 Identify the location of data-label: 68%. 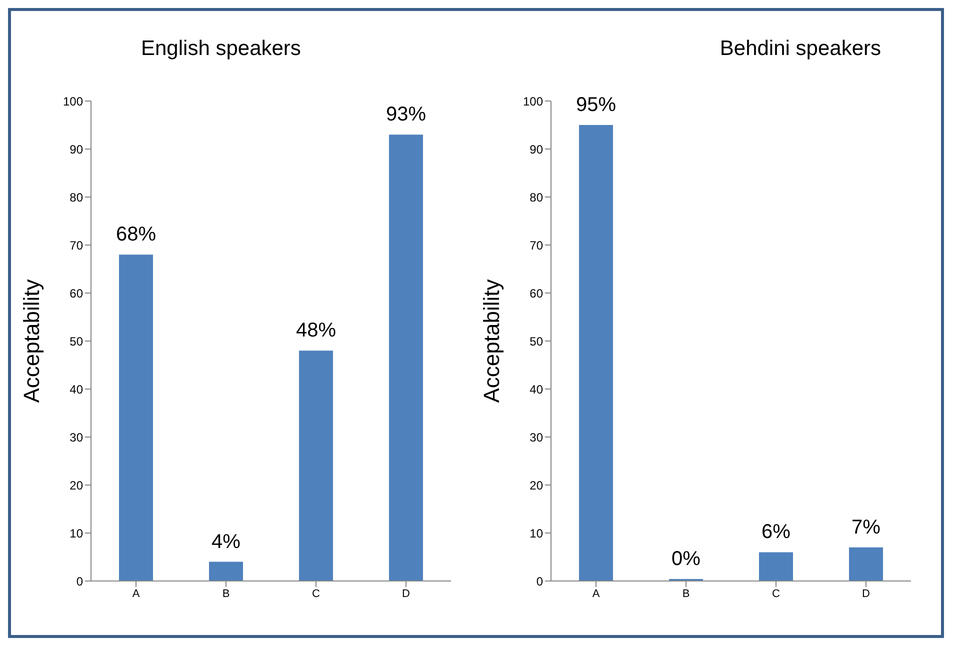
(136, 235).